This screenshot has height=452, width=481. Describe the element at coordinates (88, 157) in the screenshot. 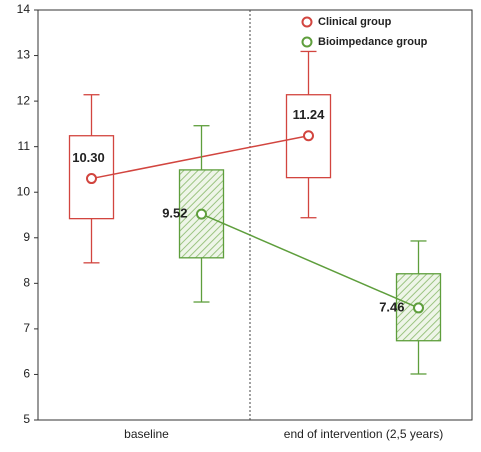

I see `mean-label: 10.30` at that location.